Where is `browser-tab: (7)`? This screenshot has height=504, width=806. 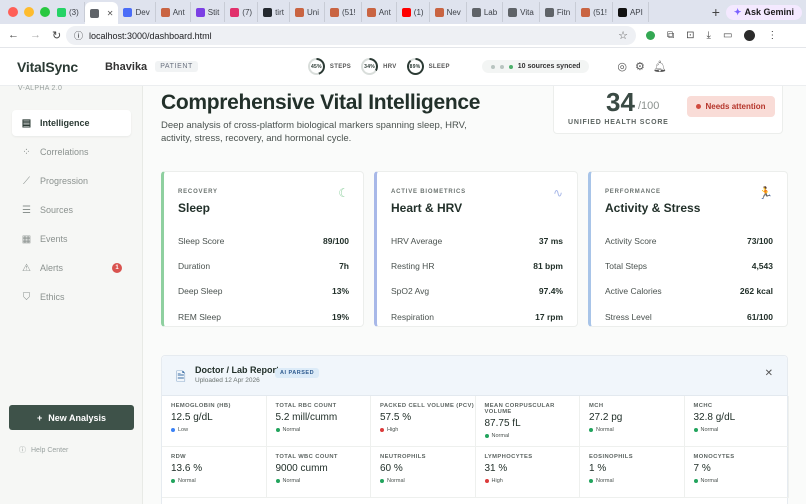
browser-tab: (7) is located at coordinates (242, 12).